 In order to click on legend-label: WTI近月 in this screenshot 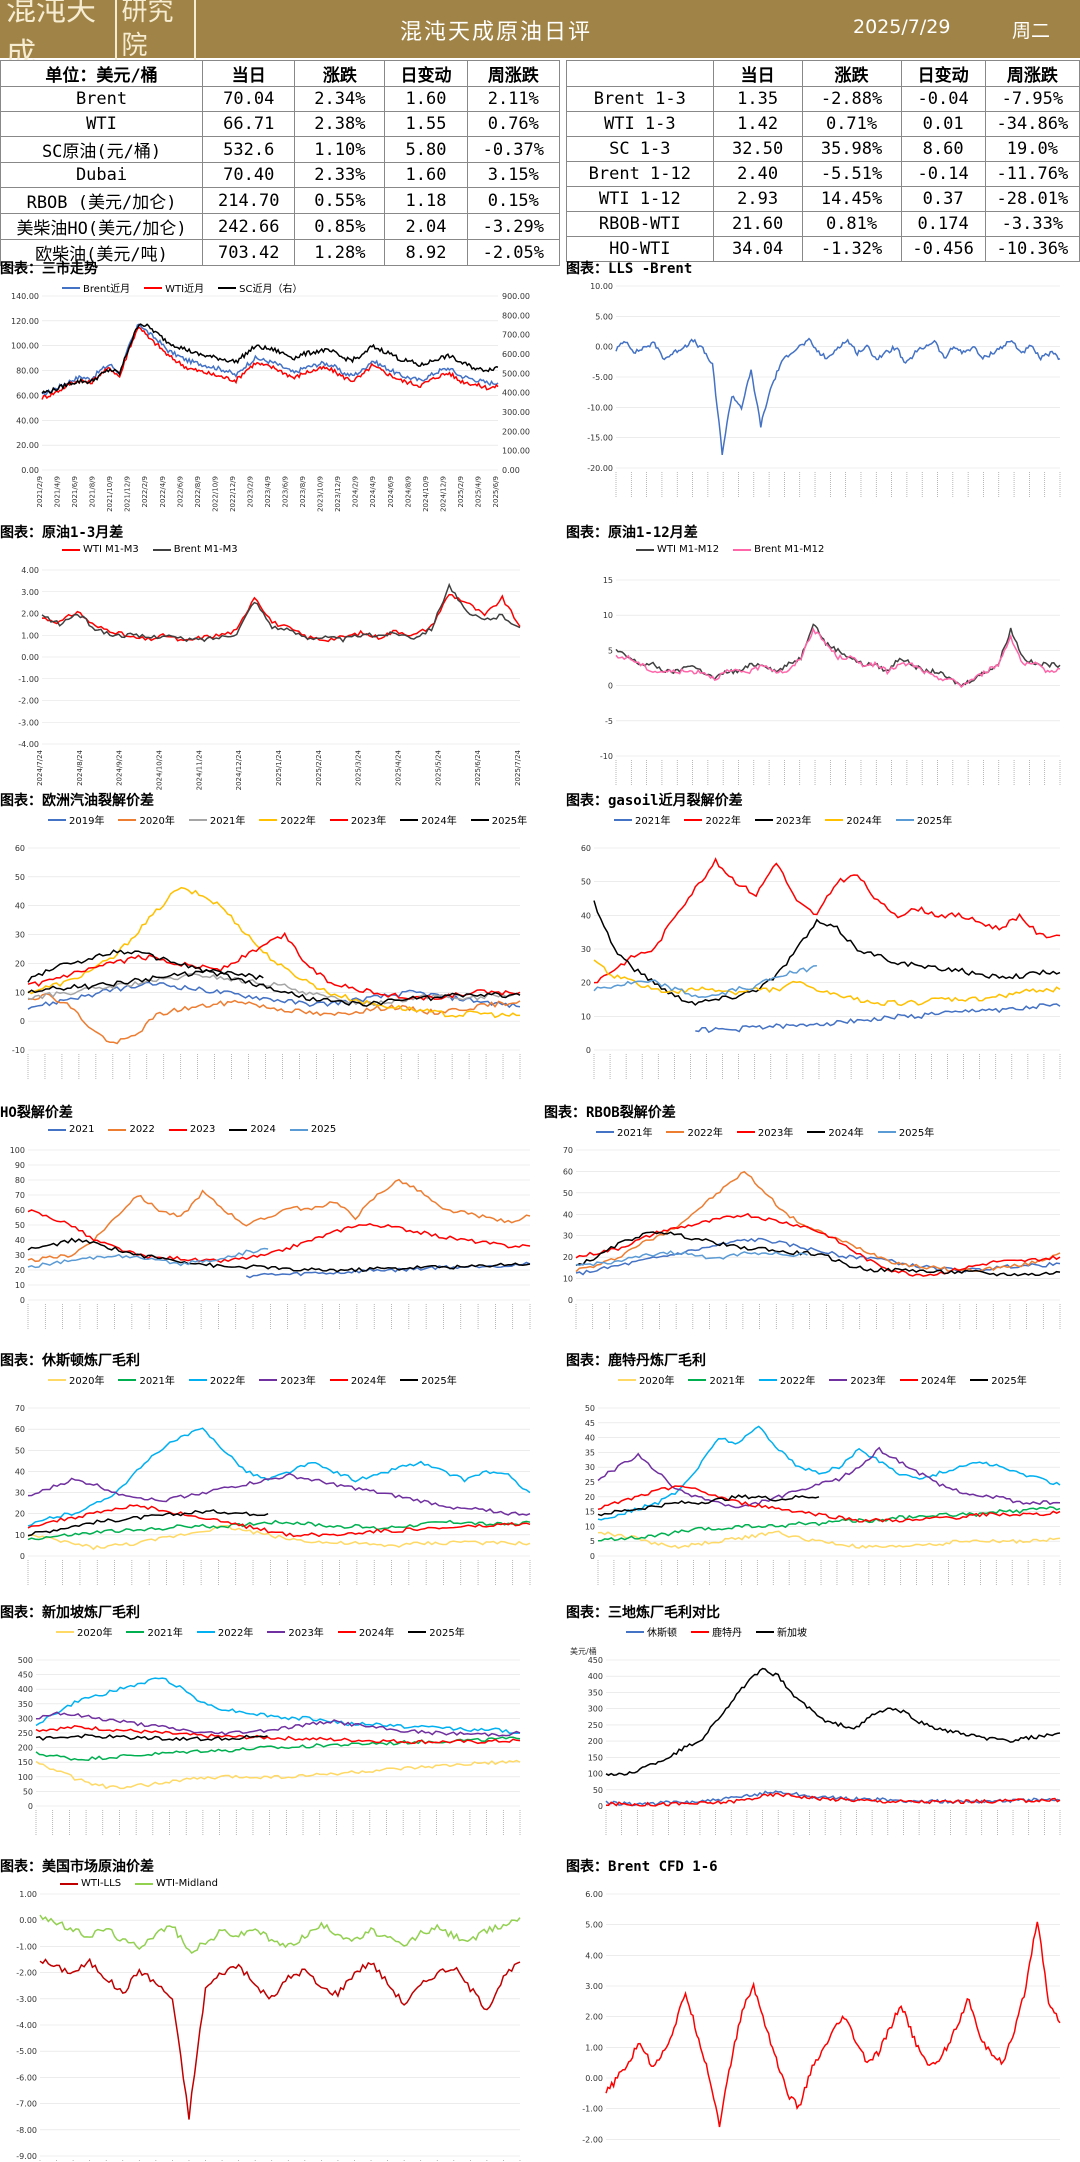, I will do `click(185, 289)`.